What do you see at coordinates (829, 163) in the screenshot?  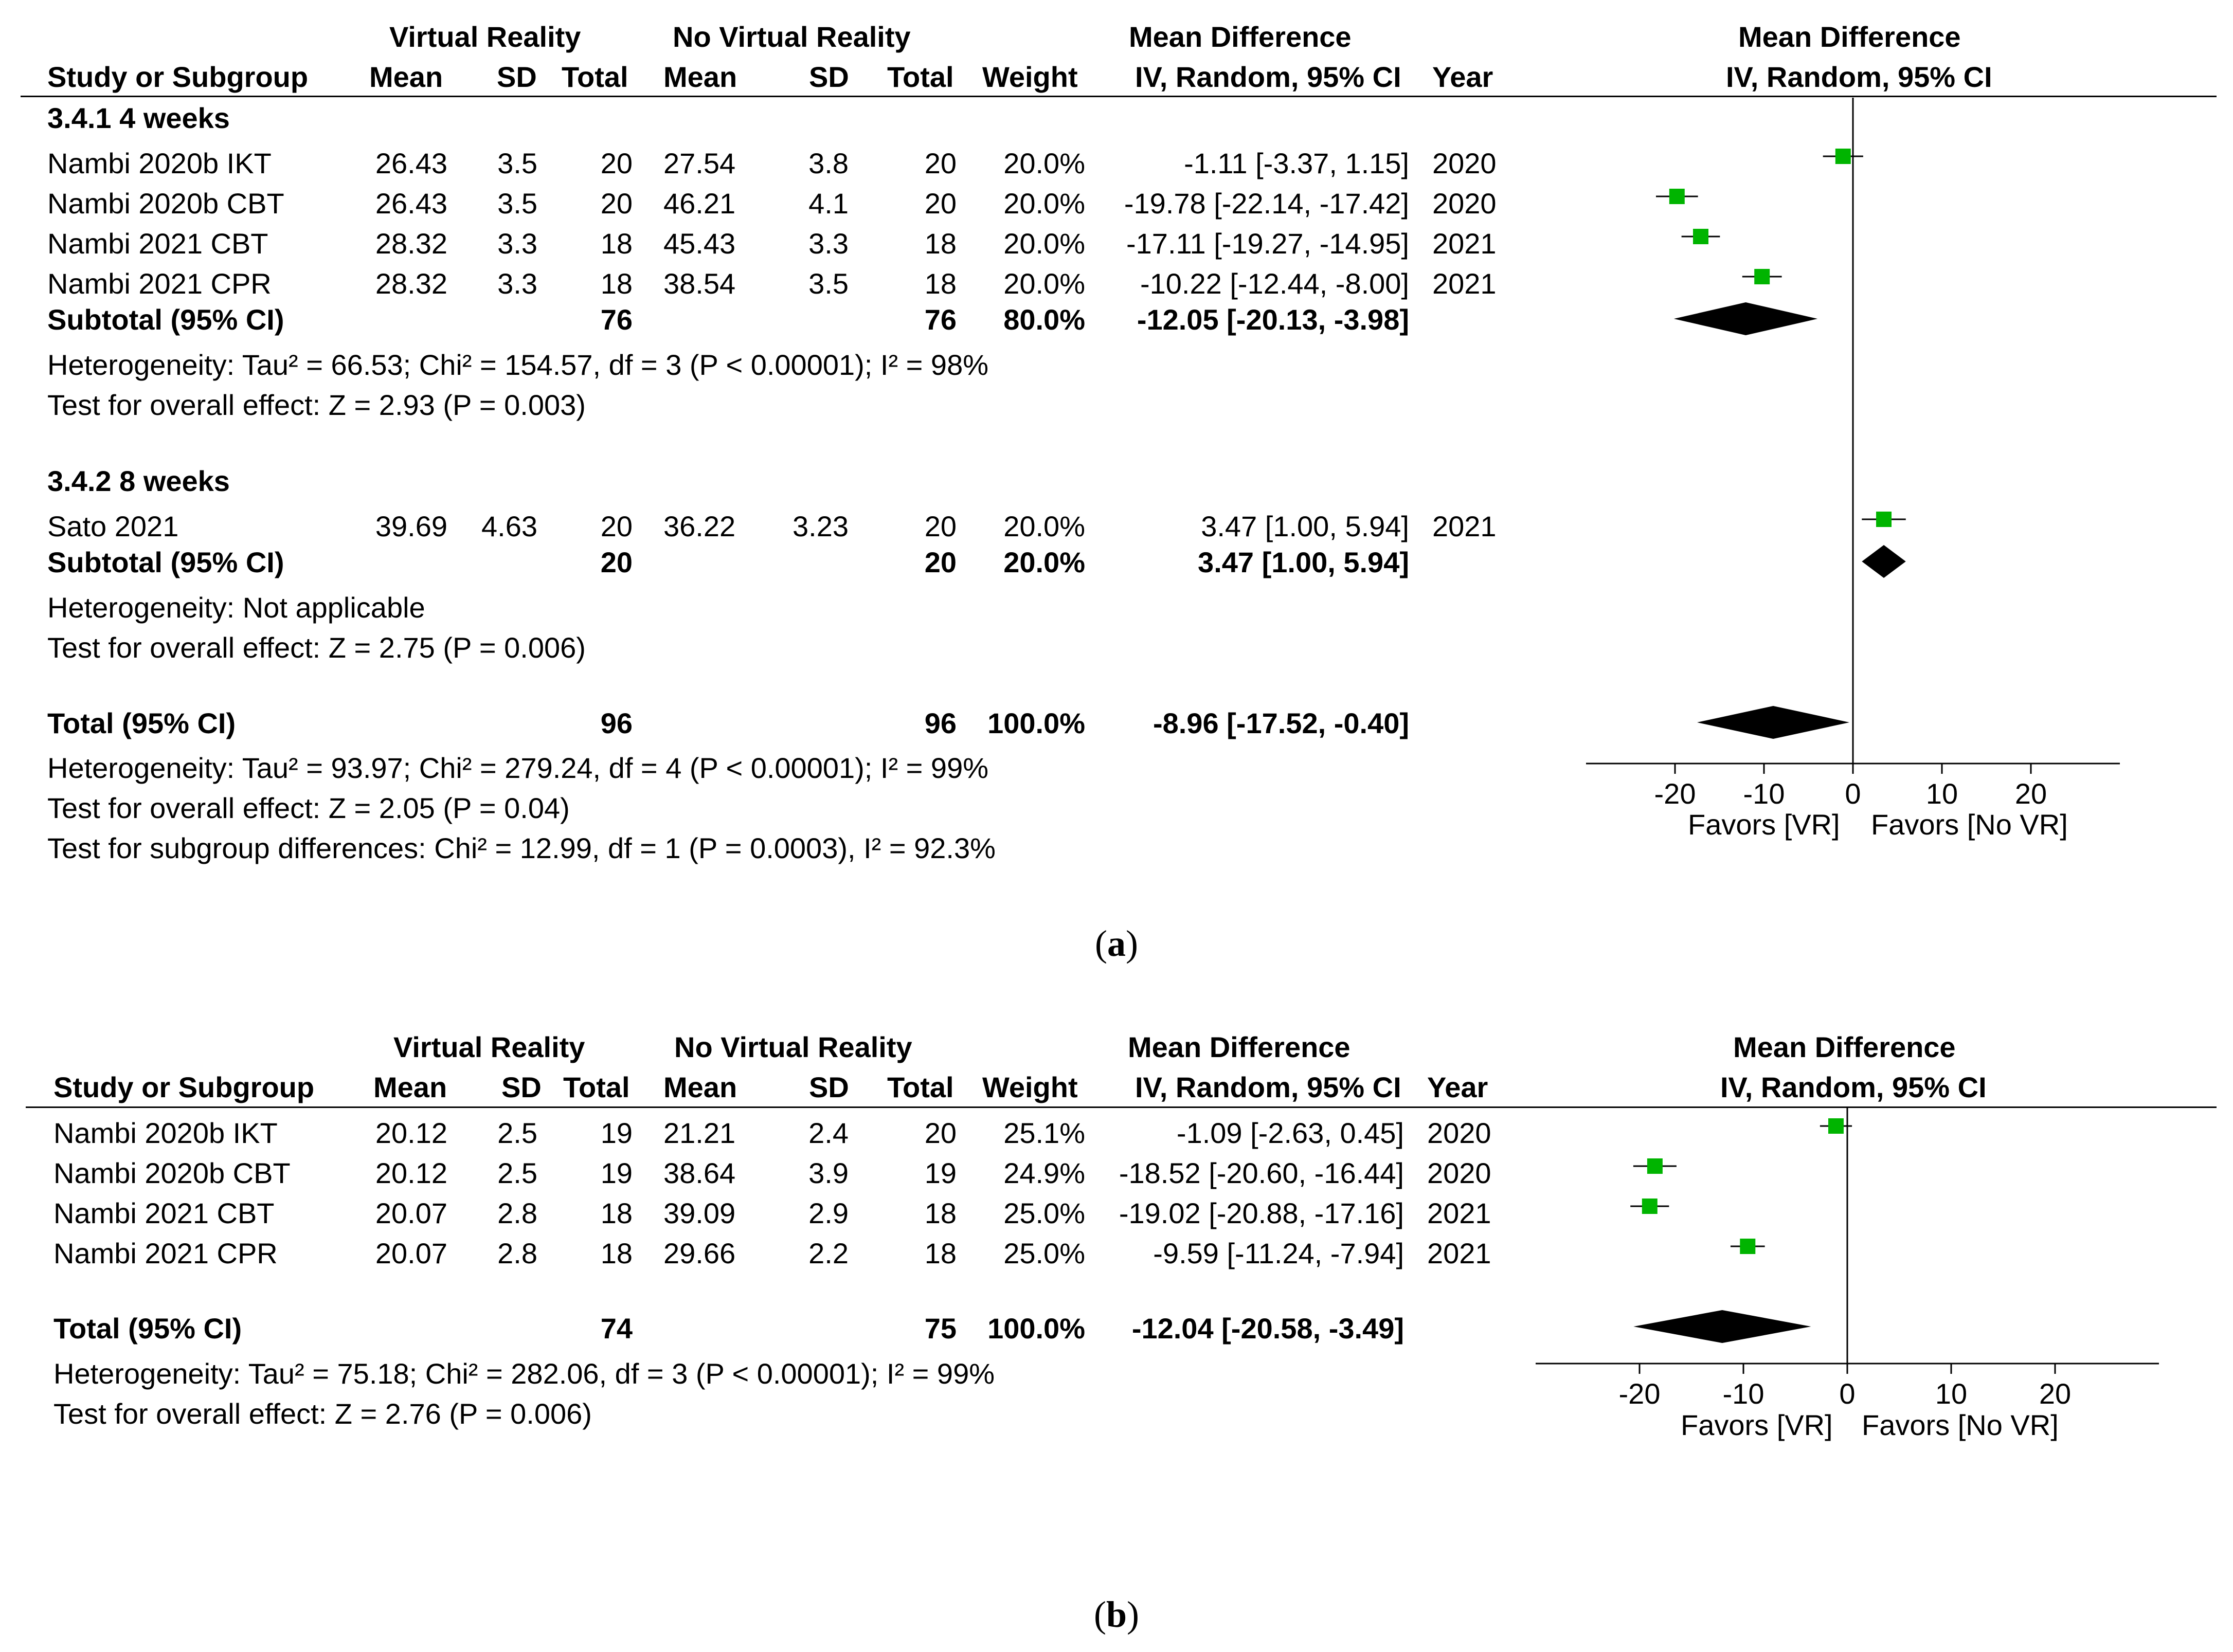 I see `sd-novr: 3.8` at bounding box center [829, 163].